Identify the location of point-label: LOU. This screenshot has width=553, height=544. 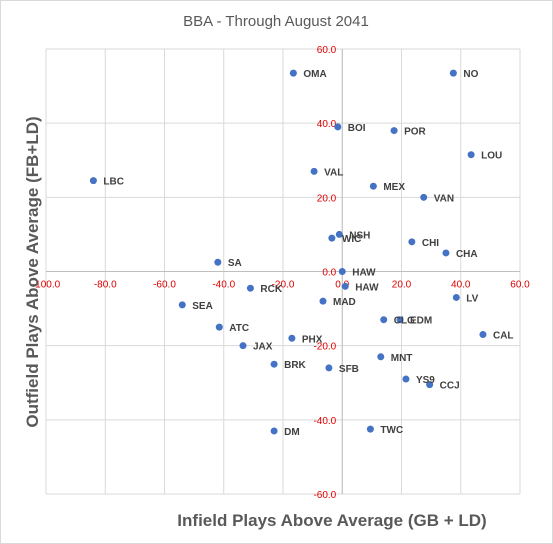
(491, 156).